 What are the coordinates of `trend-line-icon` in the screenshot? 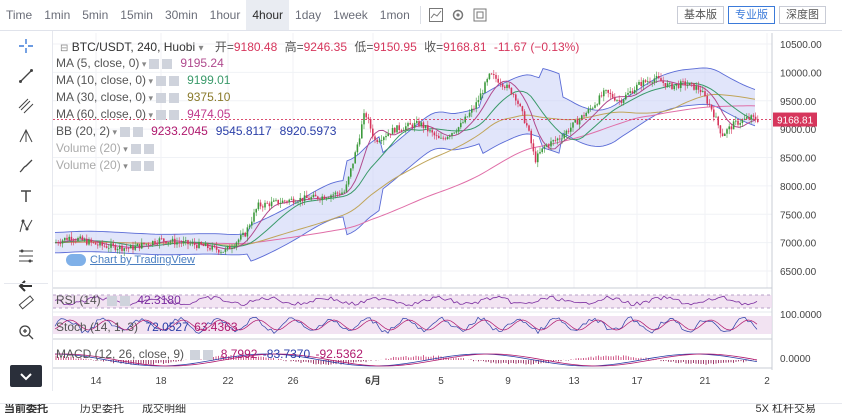 It's located at (26, 76).